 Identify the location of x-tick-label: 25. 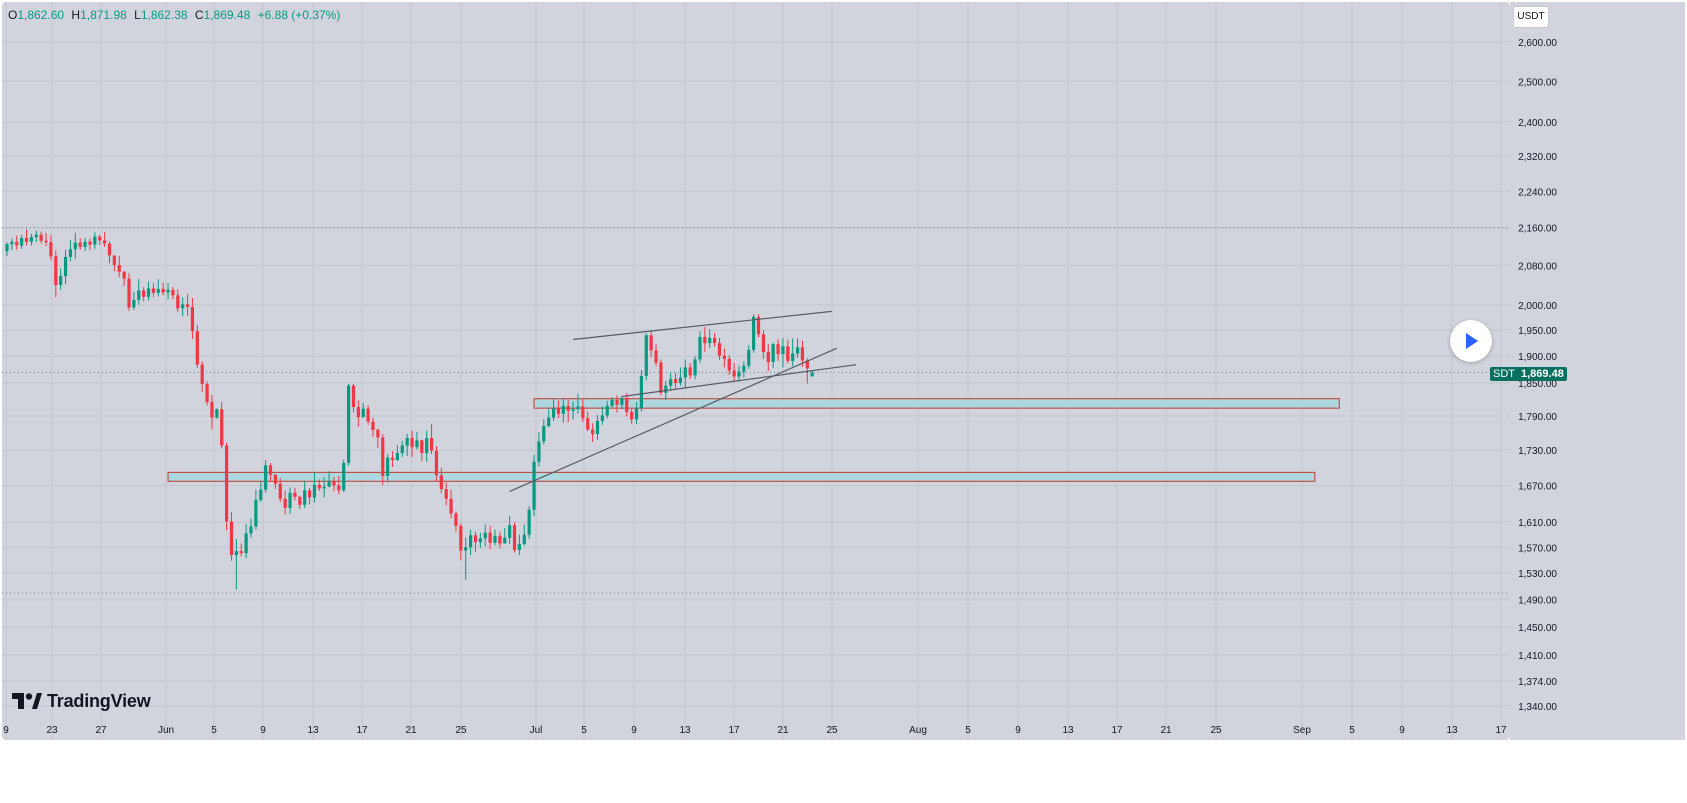
(461, 730).